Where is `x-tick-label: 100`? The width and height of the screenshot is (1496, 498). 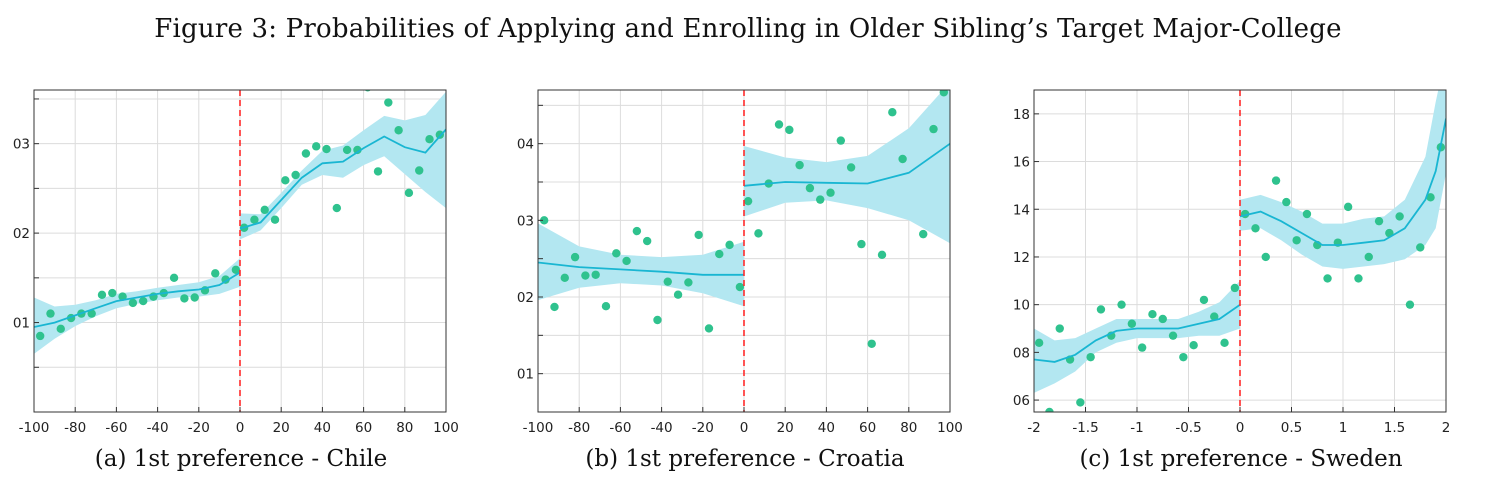
x-tick-label: 100 is located at coordinates (446, 428).